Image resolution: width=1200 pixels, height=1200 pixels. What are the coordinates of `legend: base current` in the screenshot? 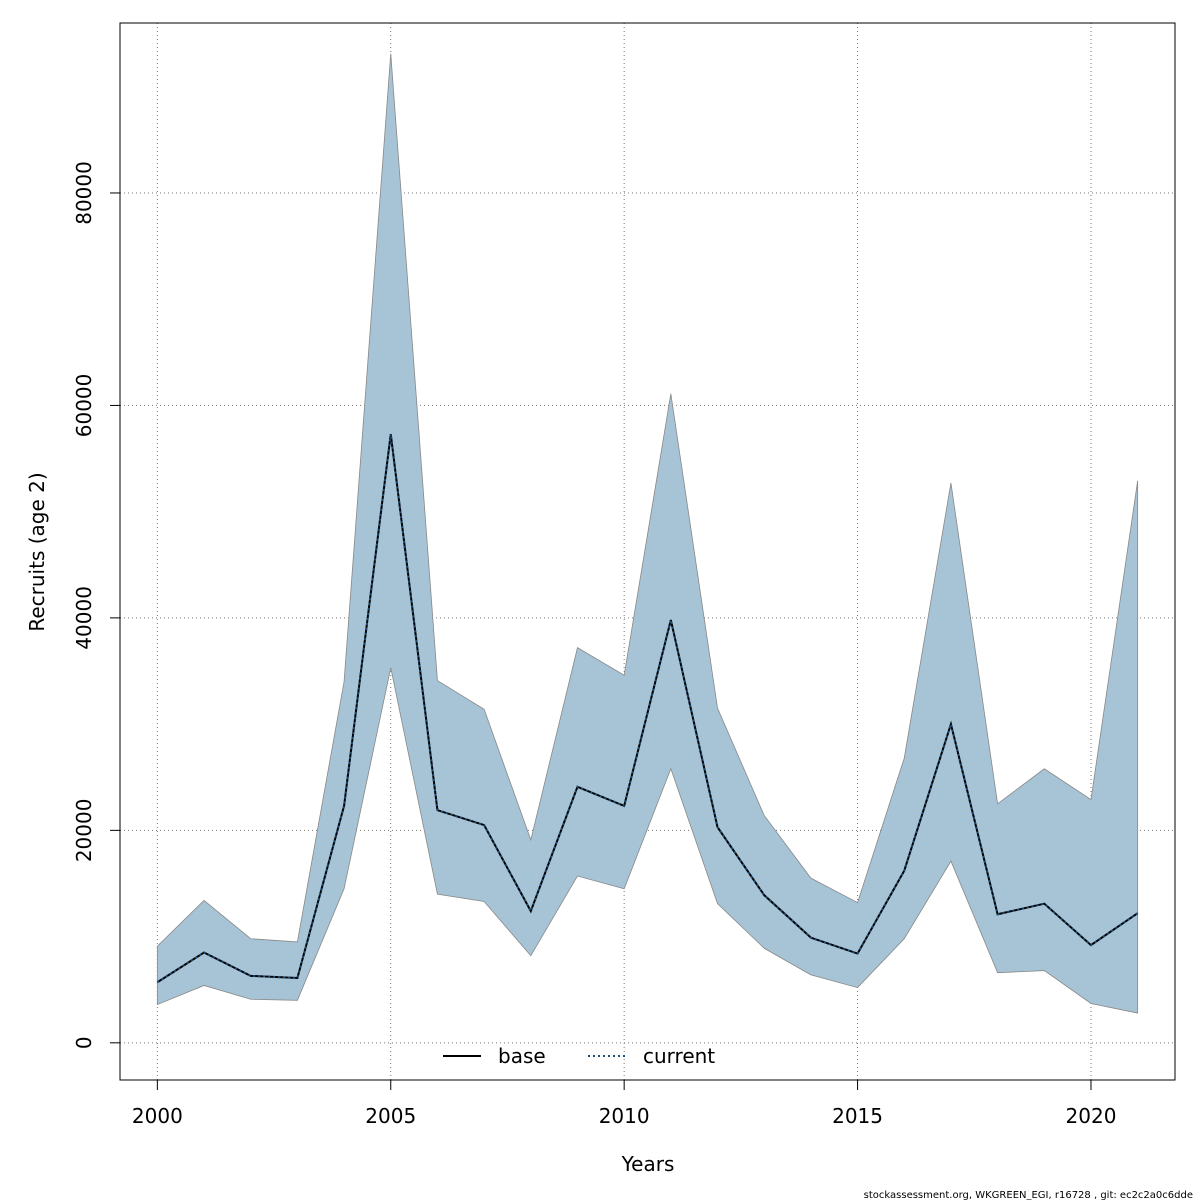 It's located at (579, 1056).